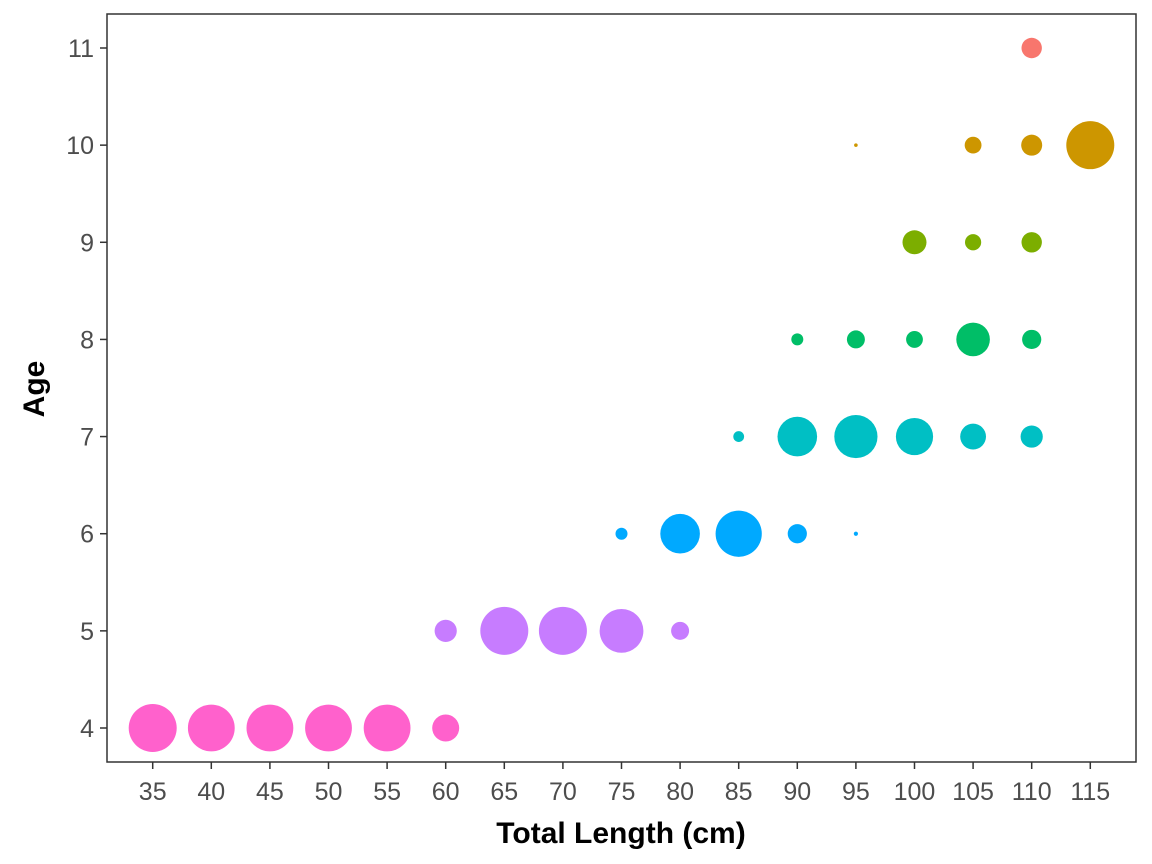 The height and width of the screenshot is (864, 1152). Describe the element at coordinates (81, 49) in the screenshot. I see `y-tick-label: 11` at that location.